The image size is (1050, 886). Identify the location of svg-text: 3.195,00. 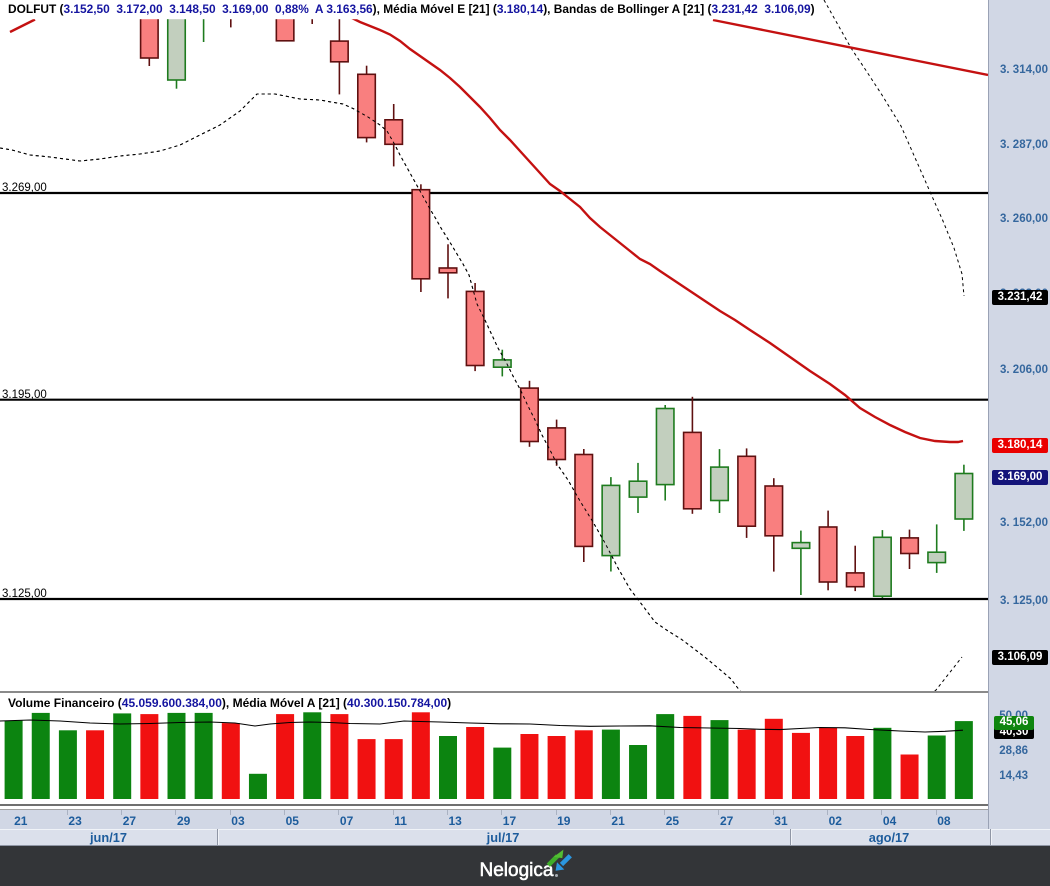
(24, 395).